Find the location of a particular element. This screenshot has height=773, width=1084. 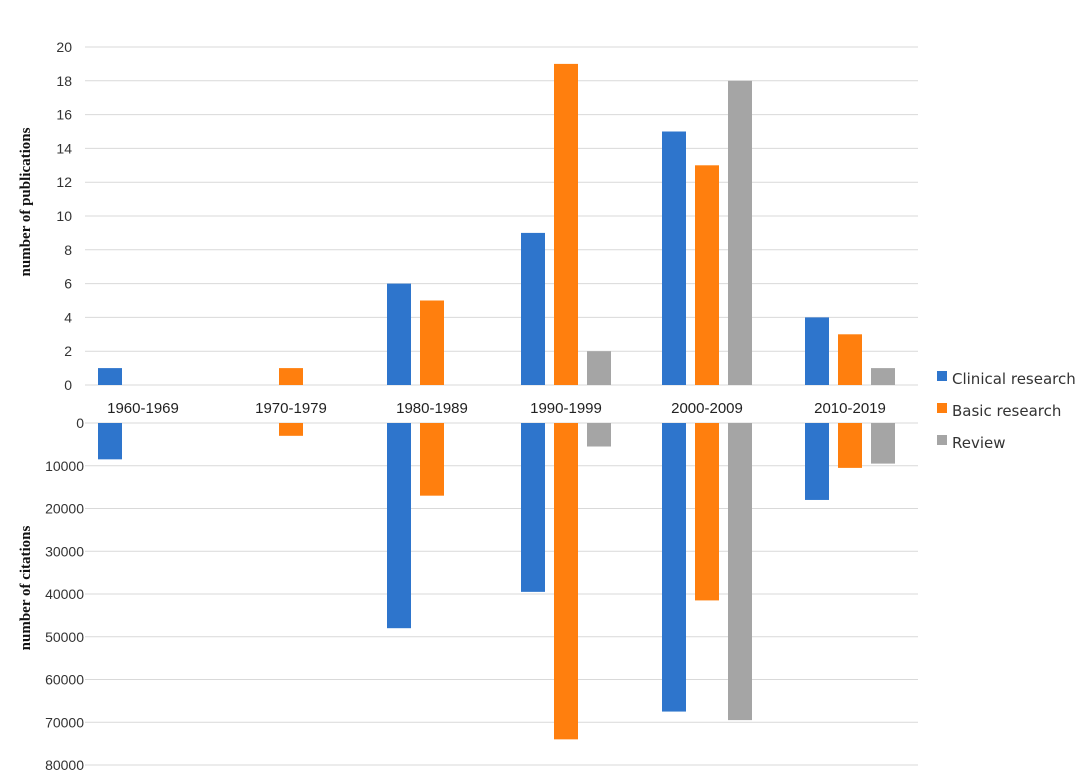

category-label-1960-1969: 1960-1969 is located at coordinates (143, 408).